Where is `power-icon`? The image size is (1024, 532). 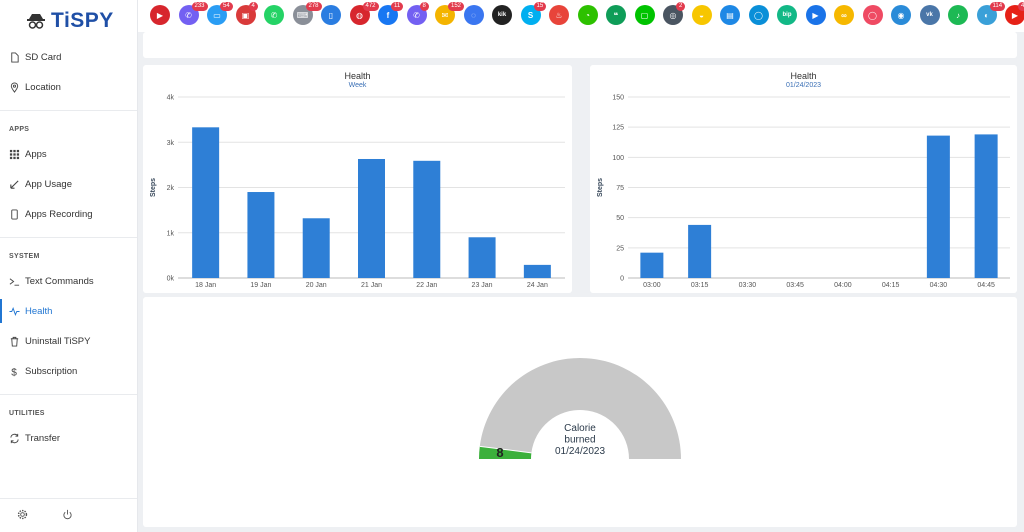 power-icon is located at coordinates (67, 516).